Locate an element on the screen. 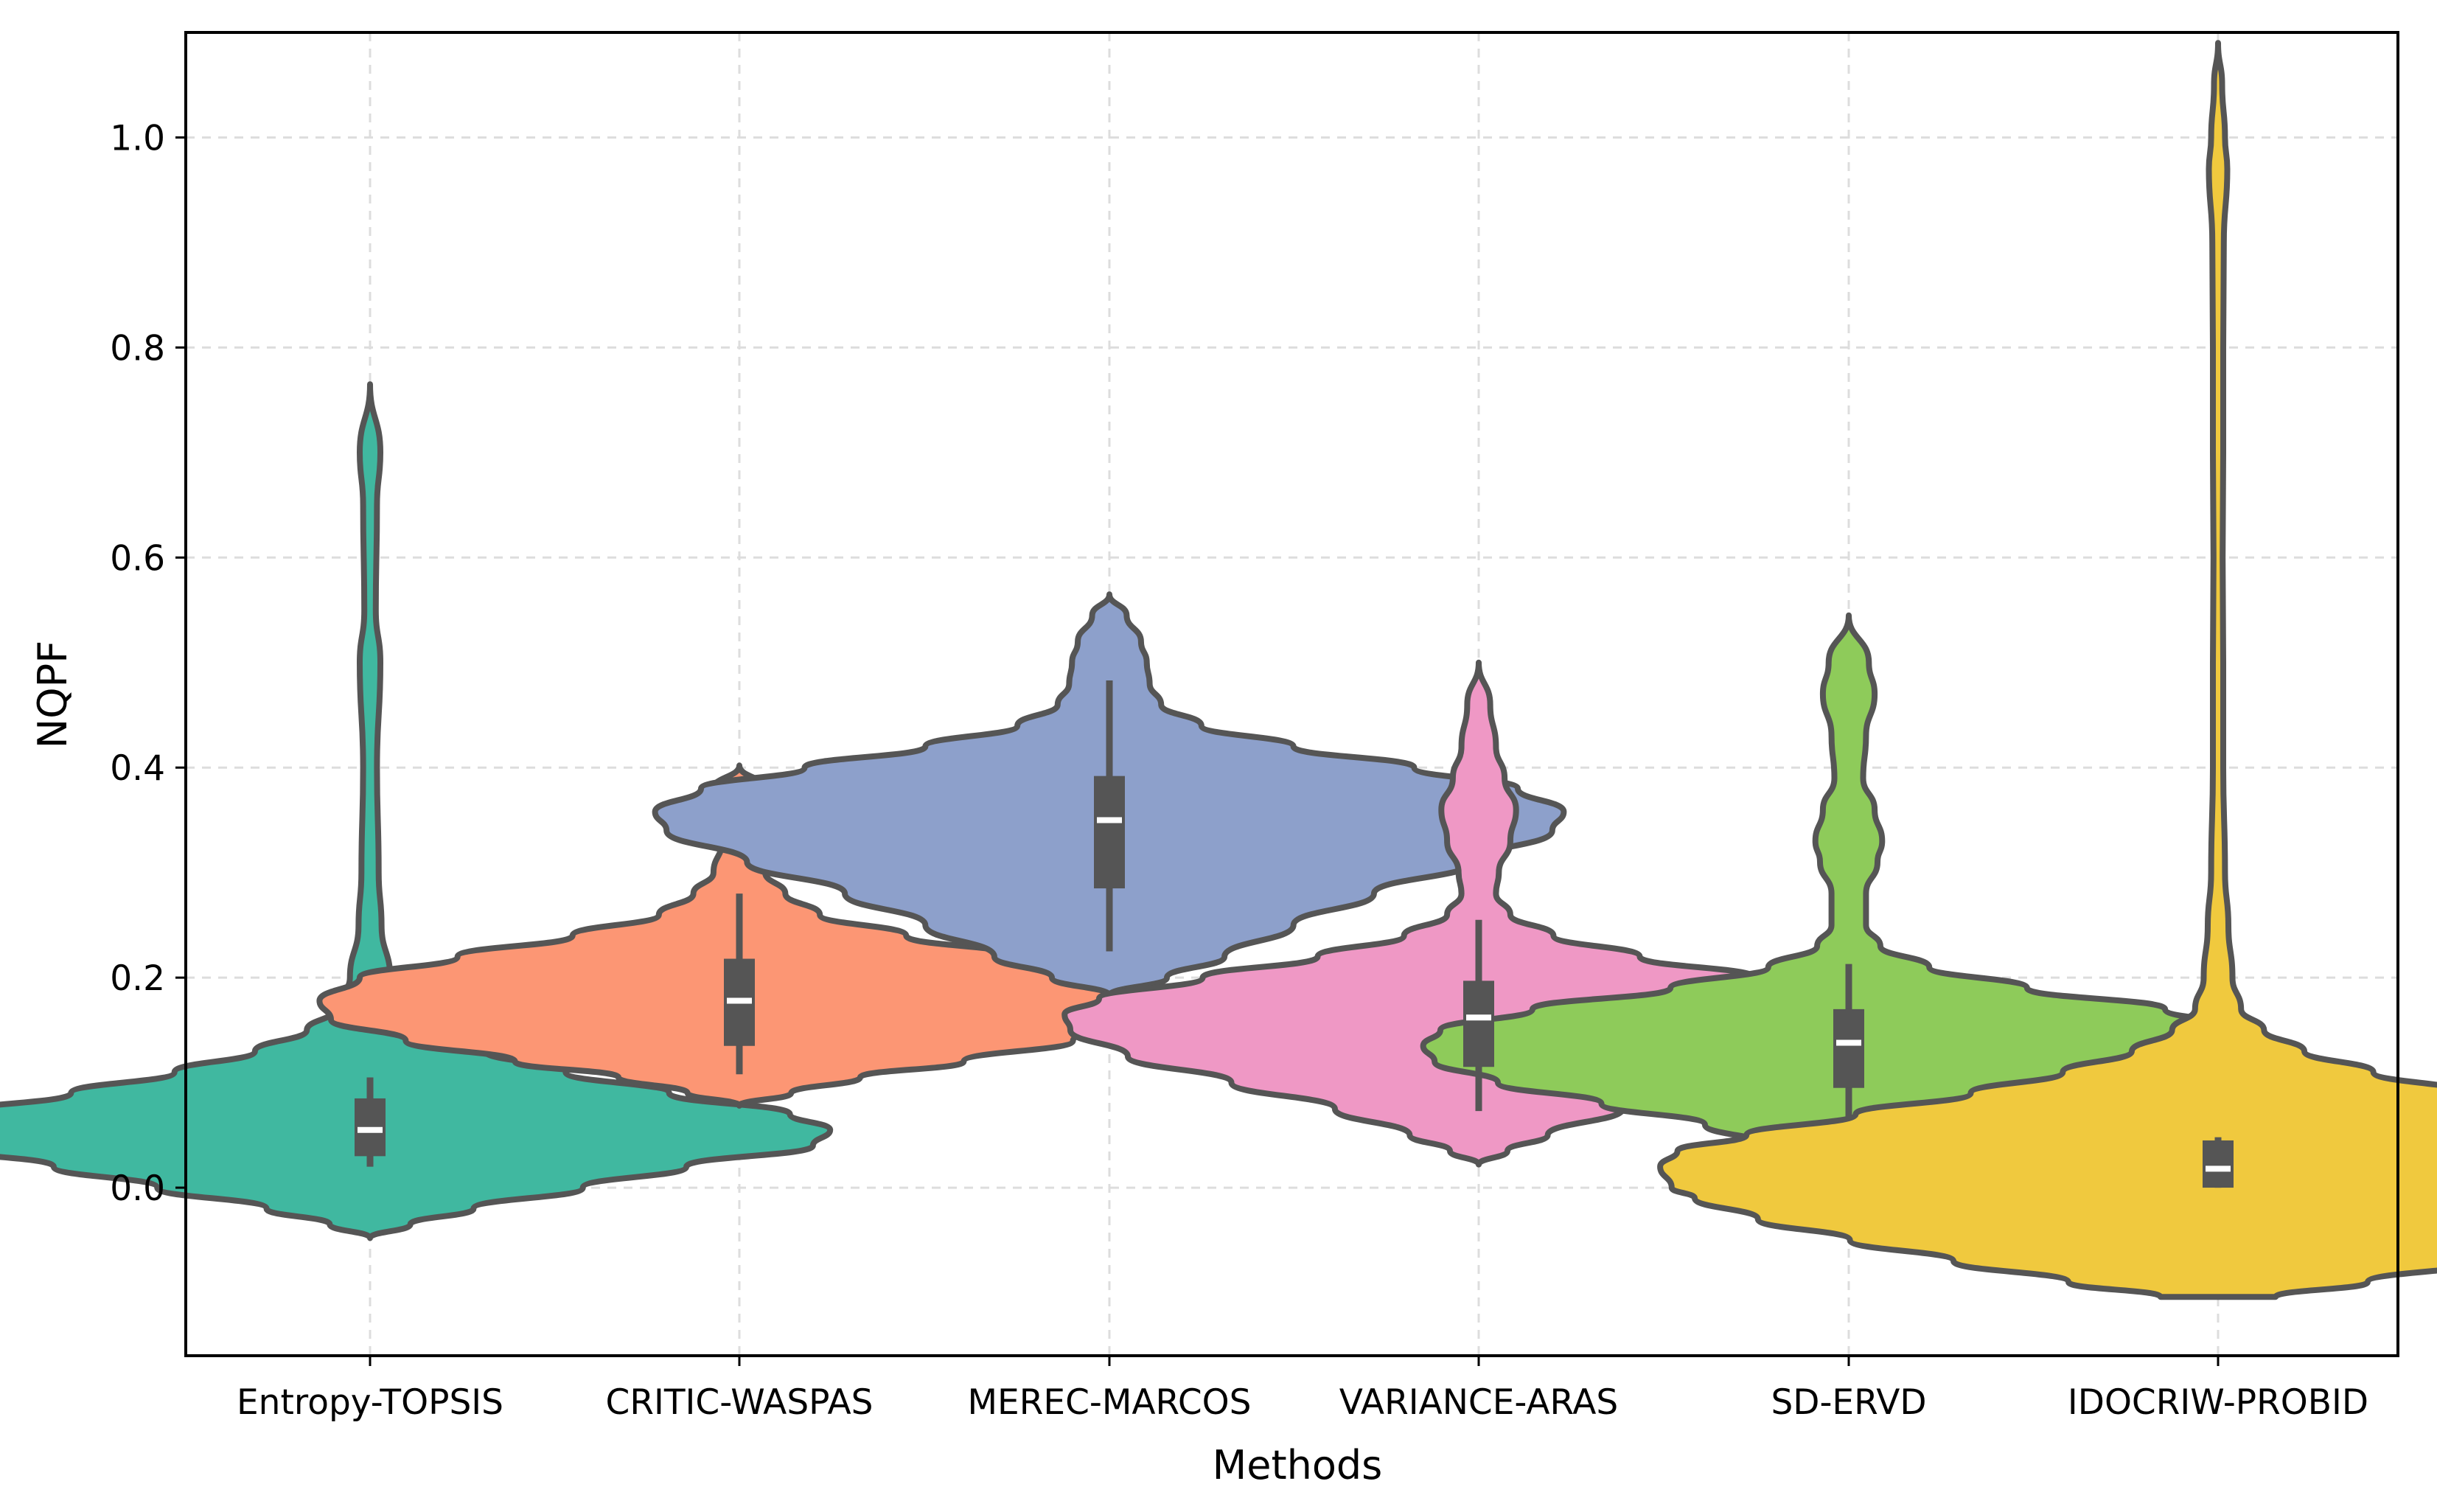 The height and width of the screenshot is (1512, 2437). y-tick-label: 0.2 is located at coordinates (137, 978).